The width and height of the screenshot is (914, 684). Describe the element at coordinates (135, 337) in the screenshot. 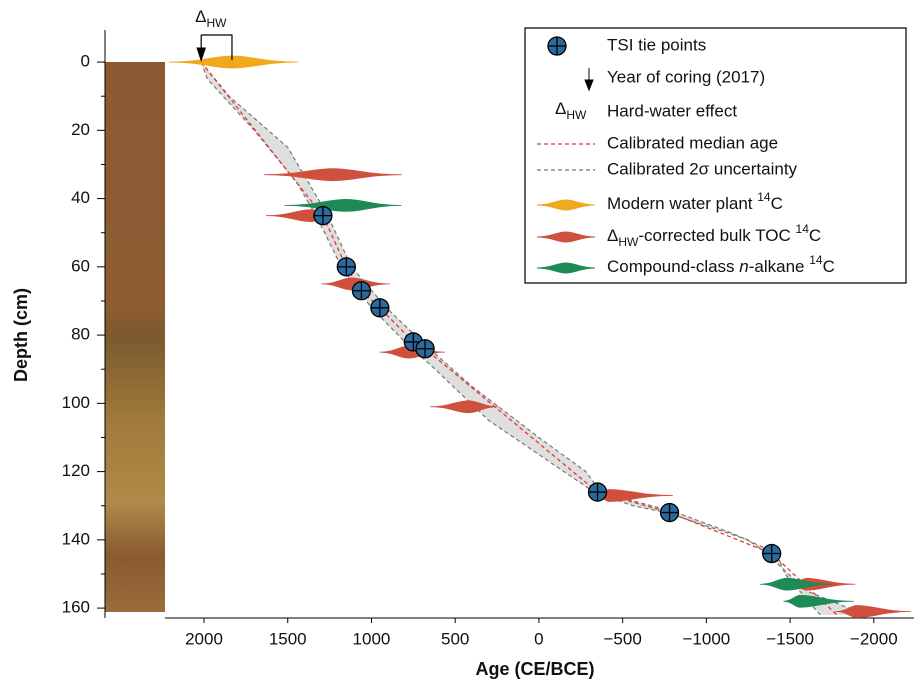

I see `core-image` at that location.